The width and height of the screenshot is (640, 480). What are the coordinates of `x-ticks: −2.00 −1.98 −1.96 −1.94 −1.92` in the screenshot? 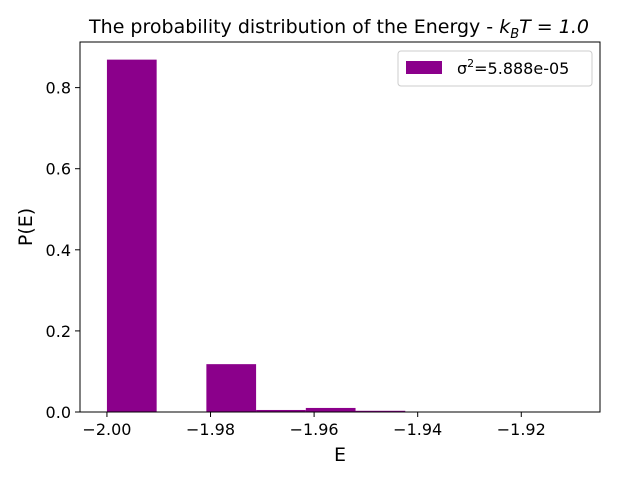 It's located at (314, 425).